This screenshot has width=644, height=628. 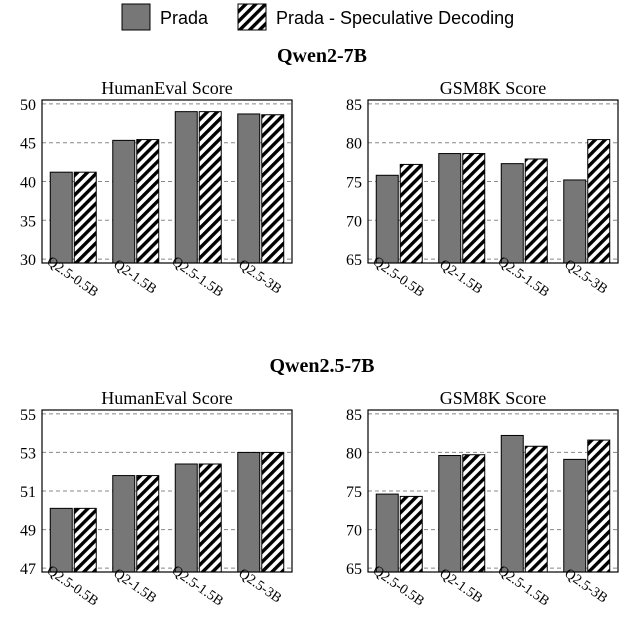 I want to click on y-tick-label: 47, so click(x=28, y=569).